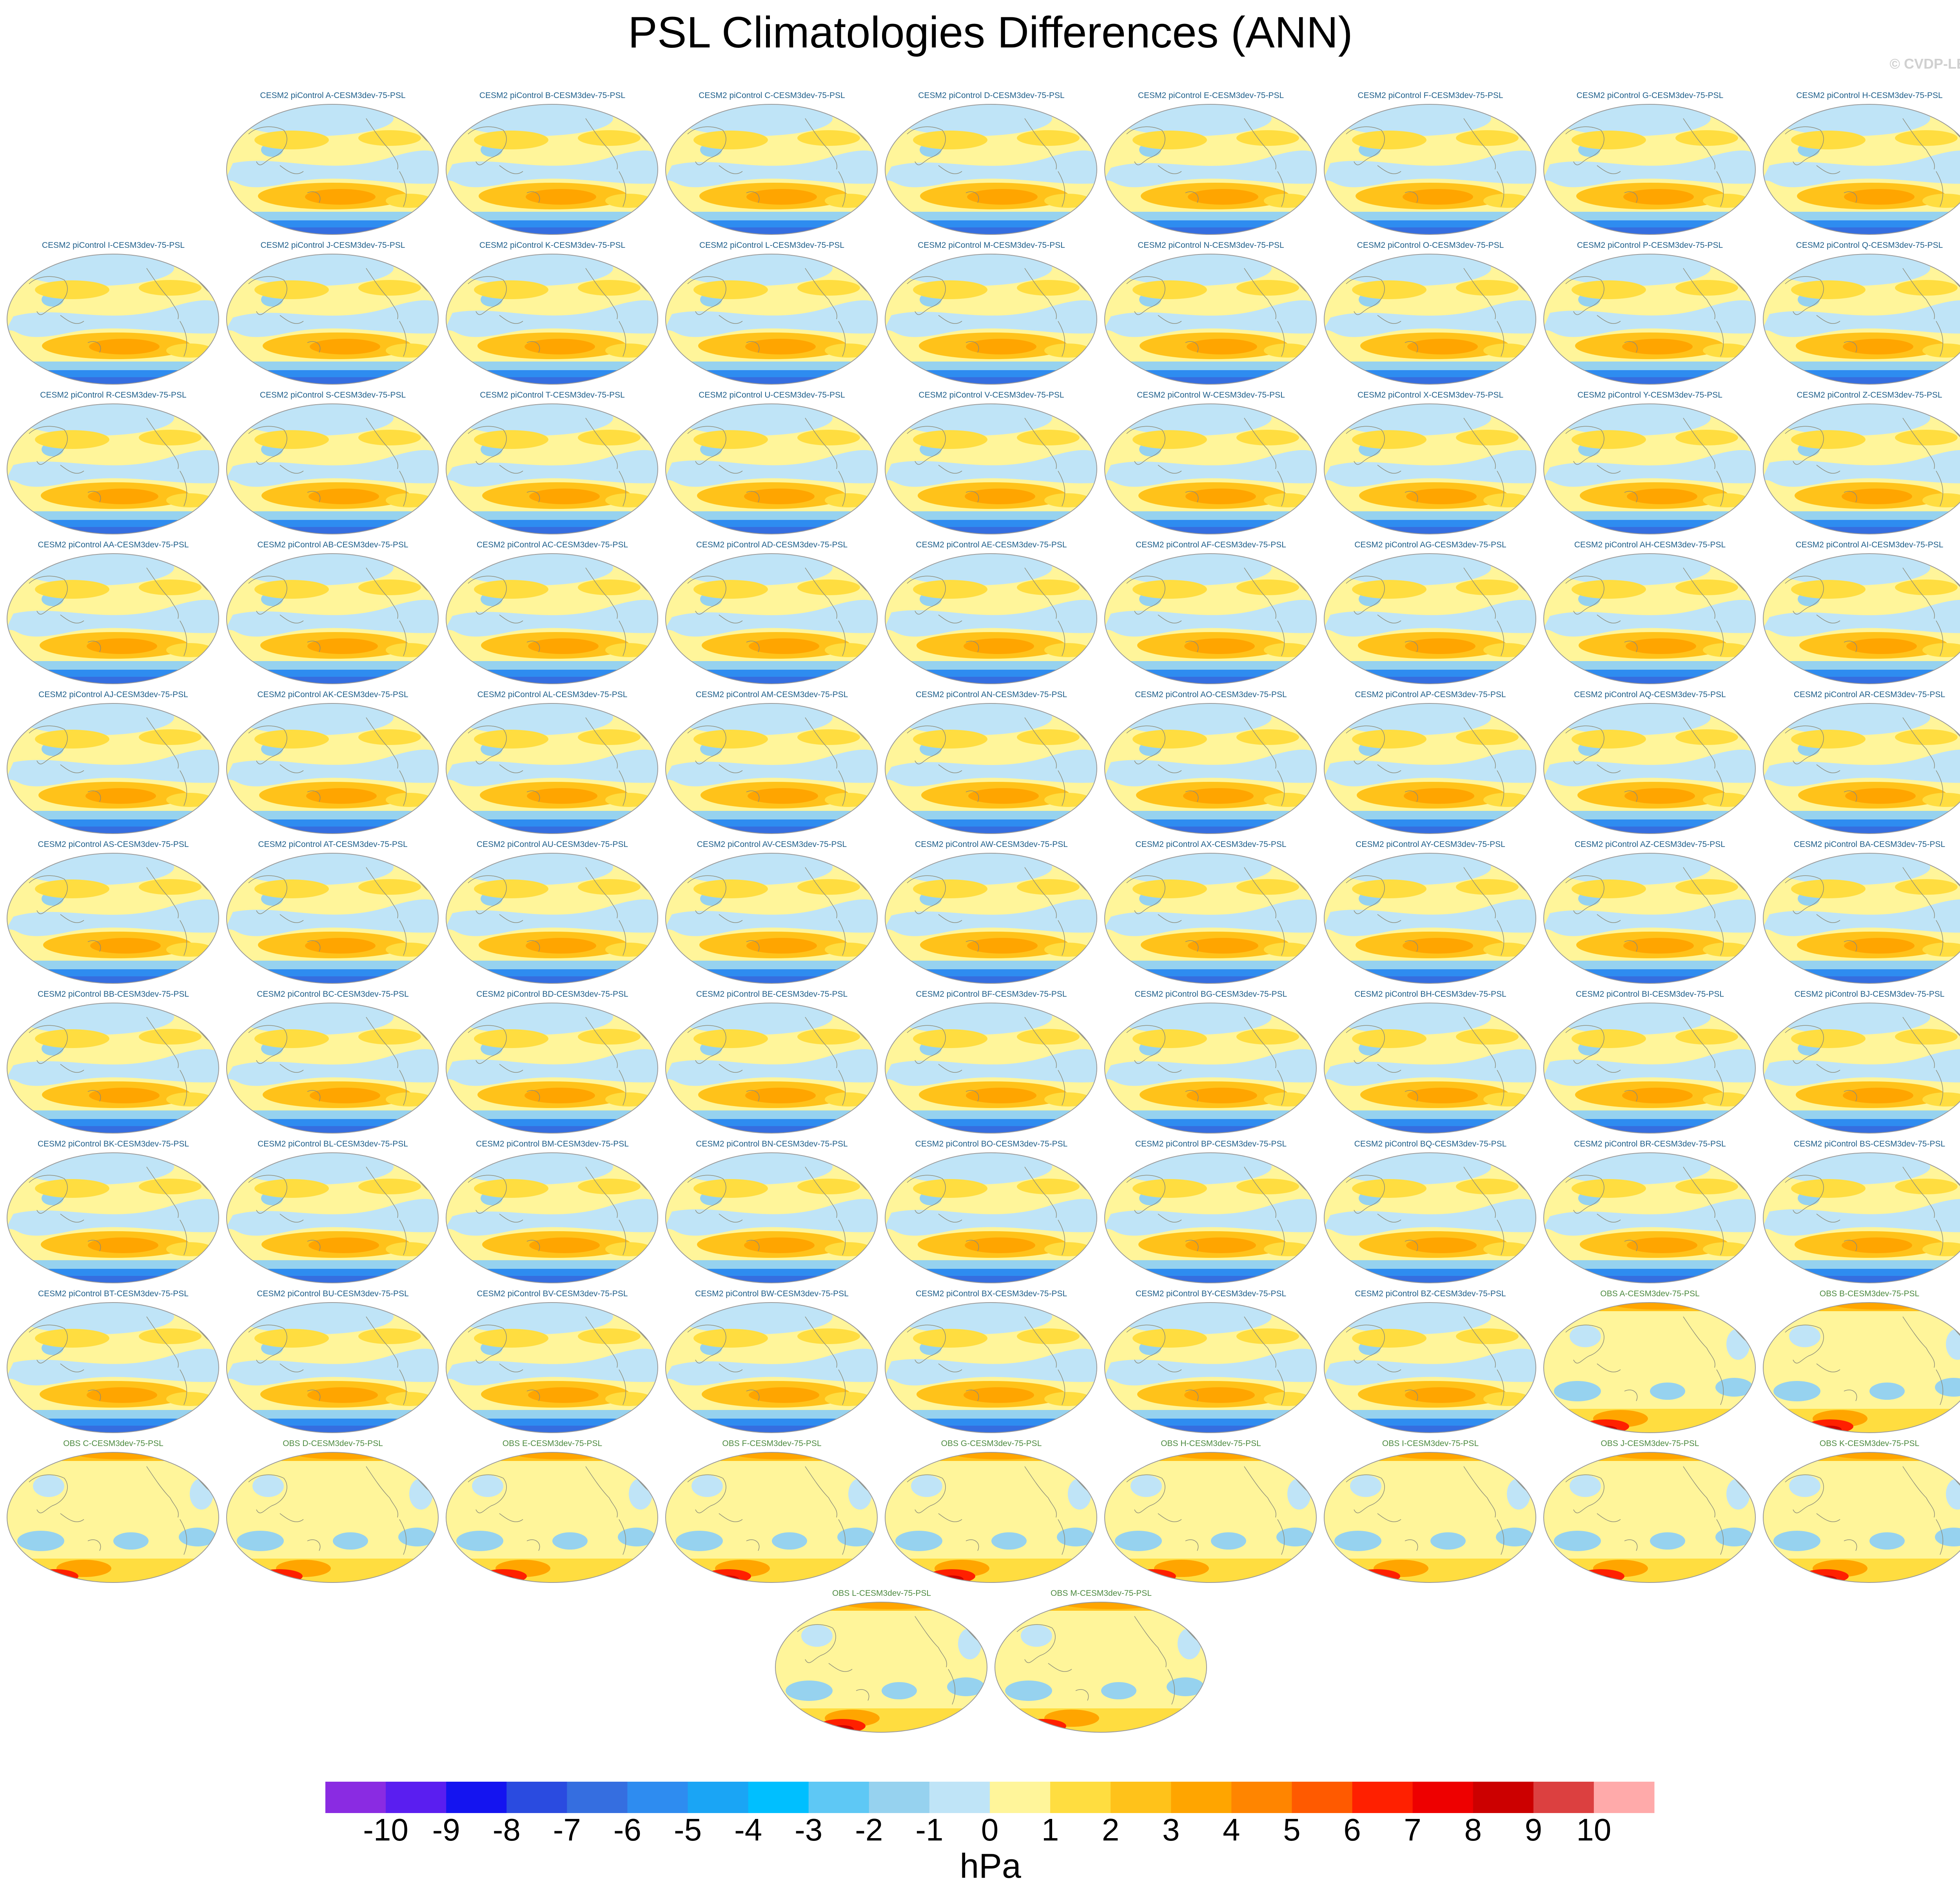 Image resolution: width=1960 pixels, height=1895 pixels. What do you see at coordinates (1650, 545) in the screenshot?
I see `panel-title: CESM2 piControl AH-CESM3dev-75-PSL` at bounding box center [1650, 545].